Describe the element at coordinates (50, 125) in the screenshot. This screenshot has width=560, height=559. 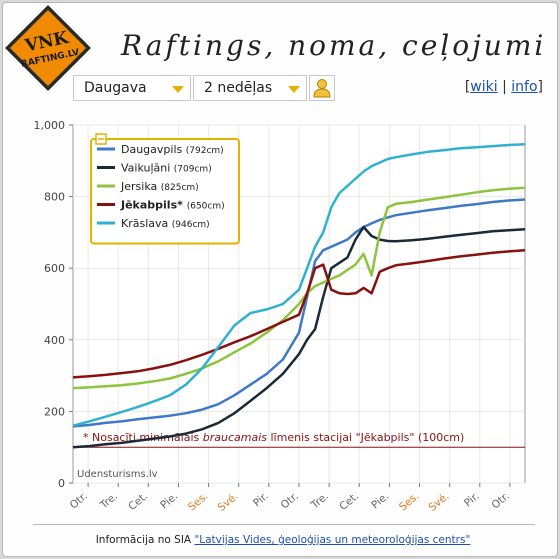
I see `y-tick-label: 1,000` at that location.